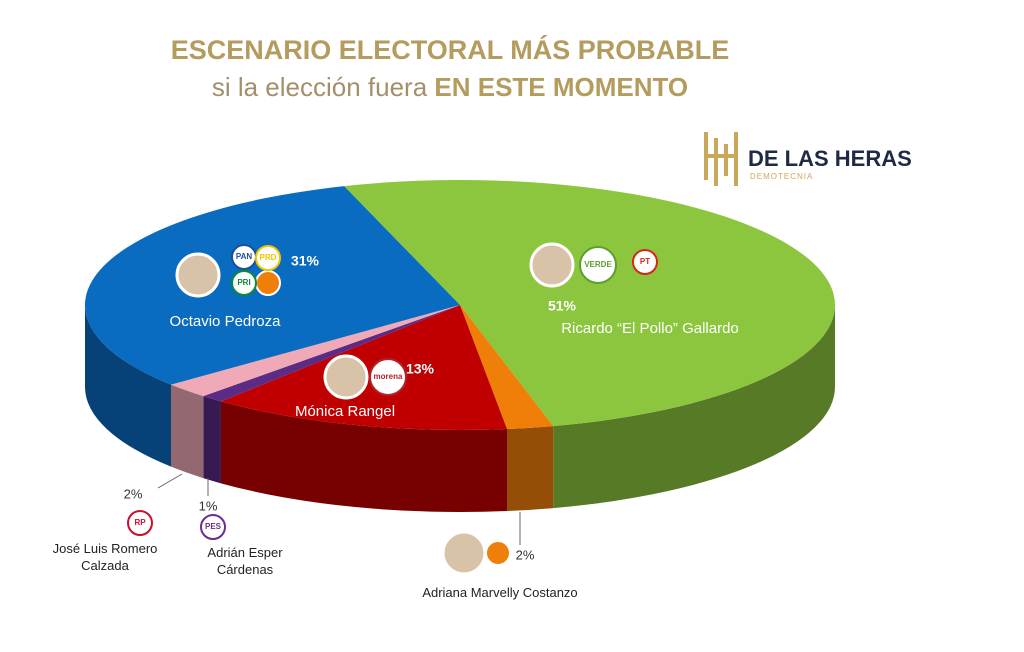 The height and width of the screenshot is (652, 1024). I want to click on candidate-name: Mónica Rangel, so click(345, 411).